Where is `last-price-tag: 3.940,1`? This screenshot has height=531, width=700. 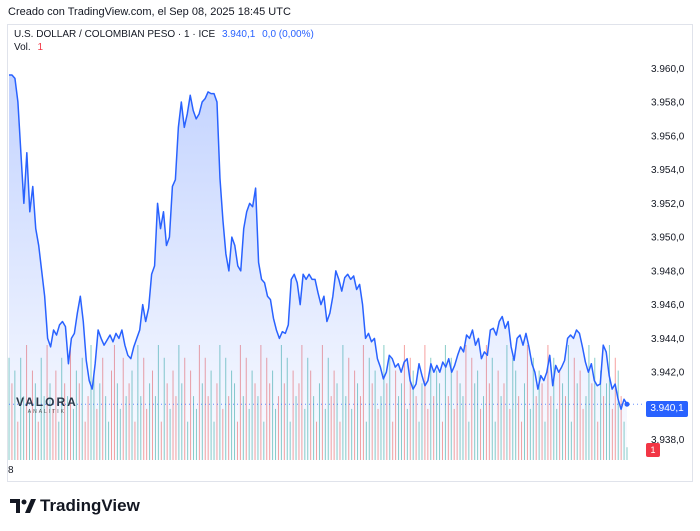
last-price-tag: 3.940,1 is located at coordinates (667, 409).